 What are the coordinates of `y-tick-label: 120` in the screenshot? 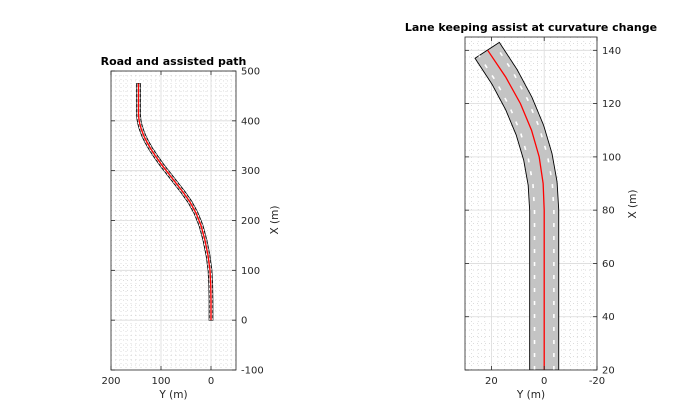 It's located at (611, 104).